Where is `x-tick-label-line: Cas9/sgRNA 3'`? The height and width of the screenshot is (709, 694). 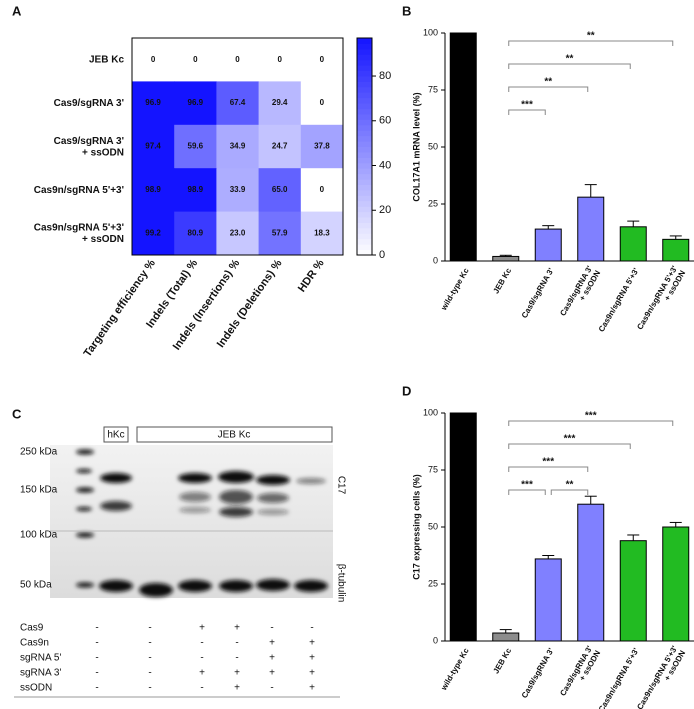
x-tick-label-line: Cas9/sgRNA 3' is located at coordinates (538, 672).